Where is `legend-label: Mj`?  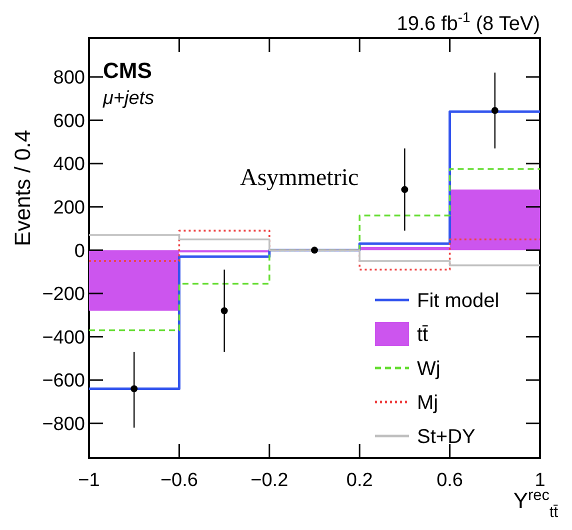
legend-label: Mj is located at coordinates (427, 403).